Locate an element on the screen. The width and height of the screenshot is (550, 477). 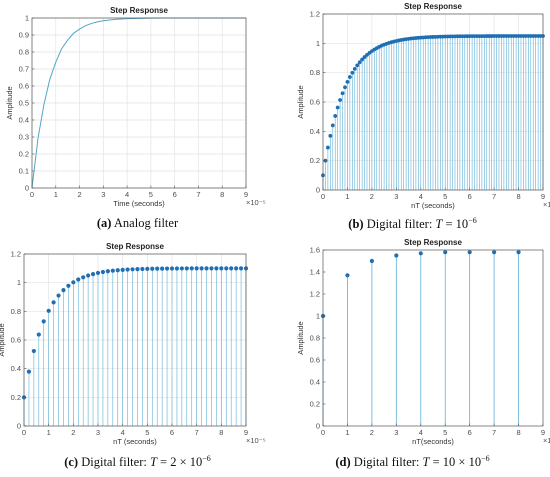
y-tick-label: 0.9 is located at coordinates (24, 35).